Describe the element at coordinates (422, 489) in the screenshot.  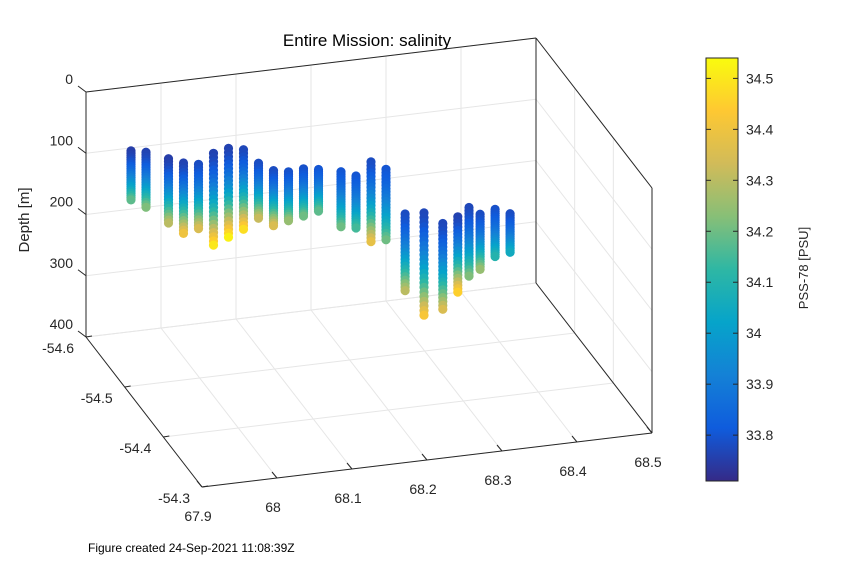
I see `x-tick-label: 68.2` at that location.